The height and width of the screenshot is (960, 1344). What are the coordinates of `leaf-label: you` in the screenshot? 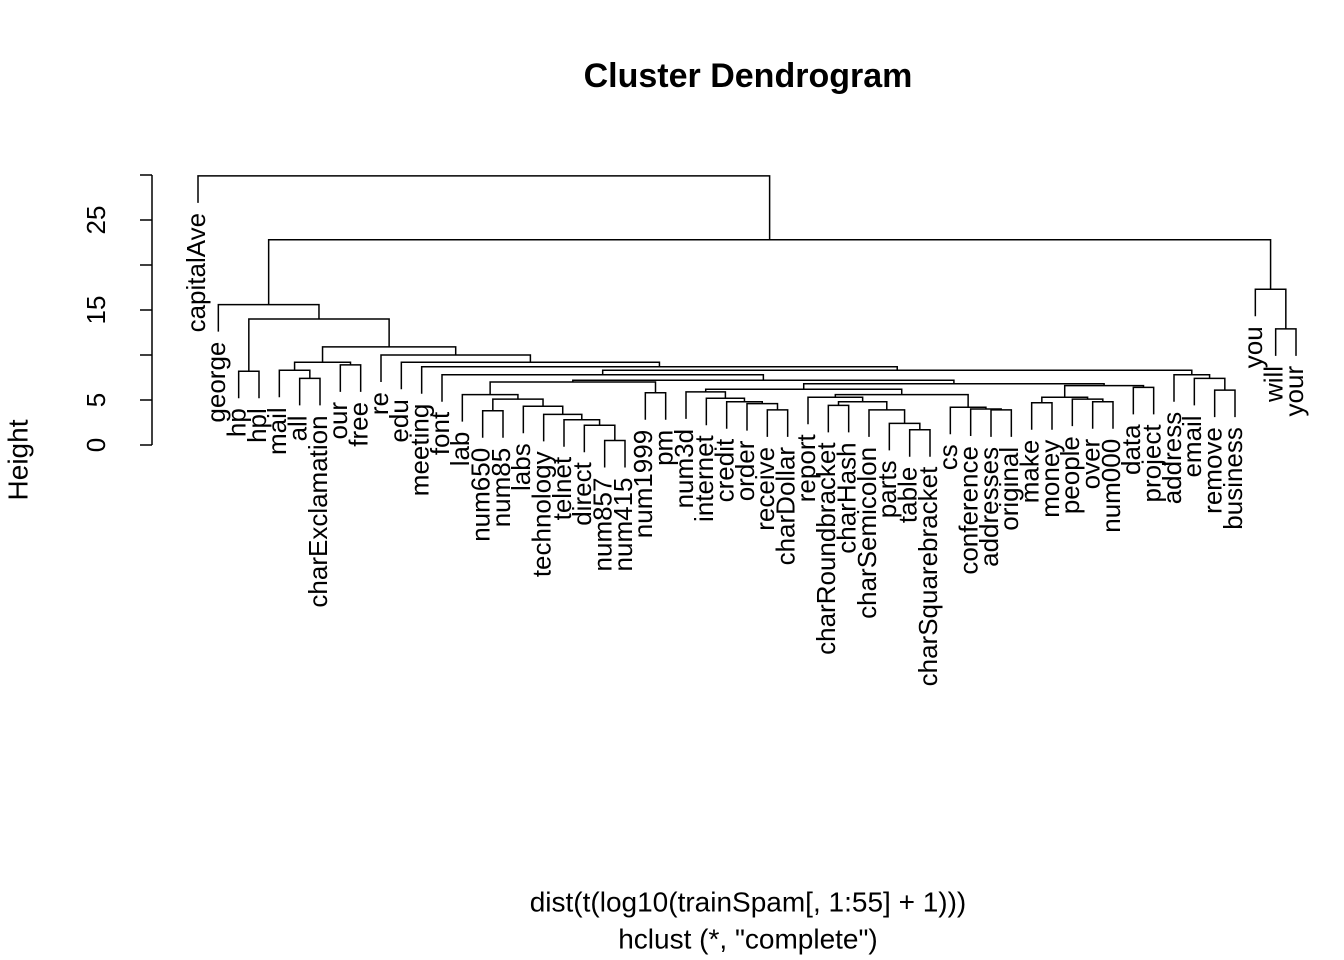 It's located at (1253, 347).